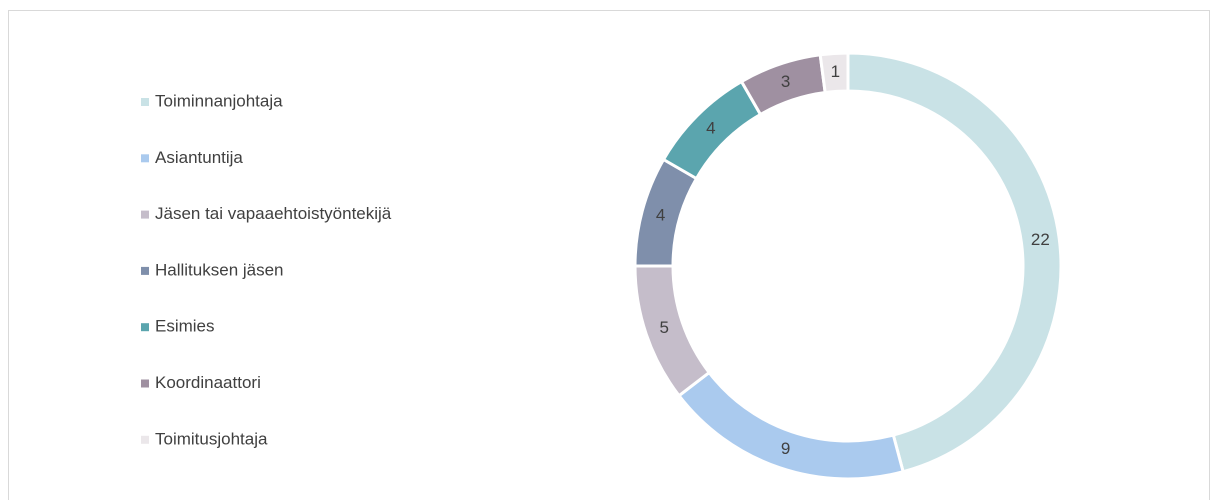 This screenshot has height=500, width=1218. What do you see at coordinates (208, 382) in the screenshot?
I see `legend-label: Koordinaattori` at bounding box center [208, 382].